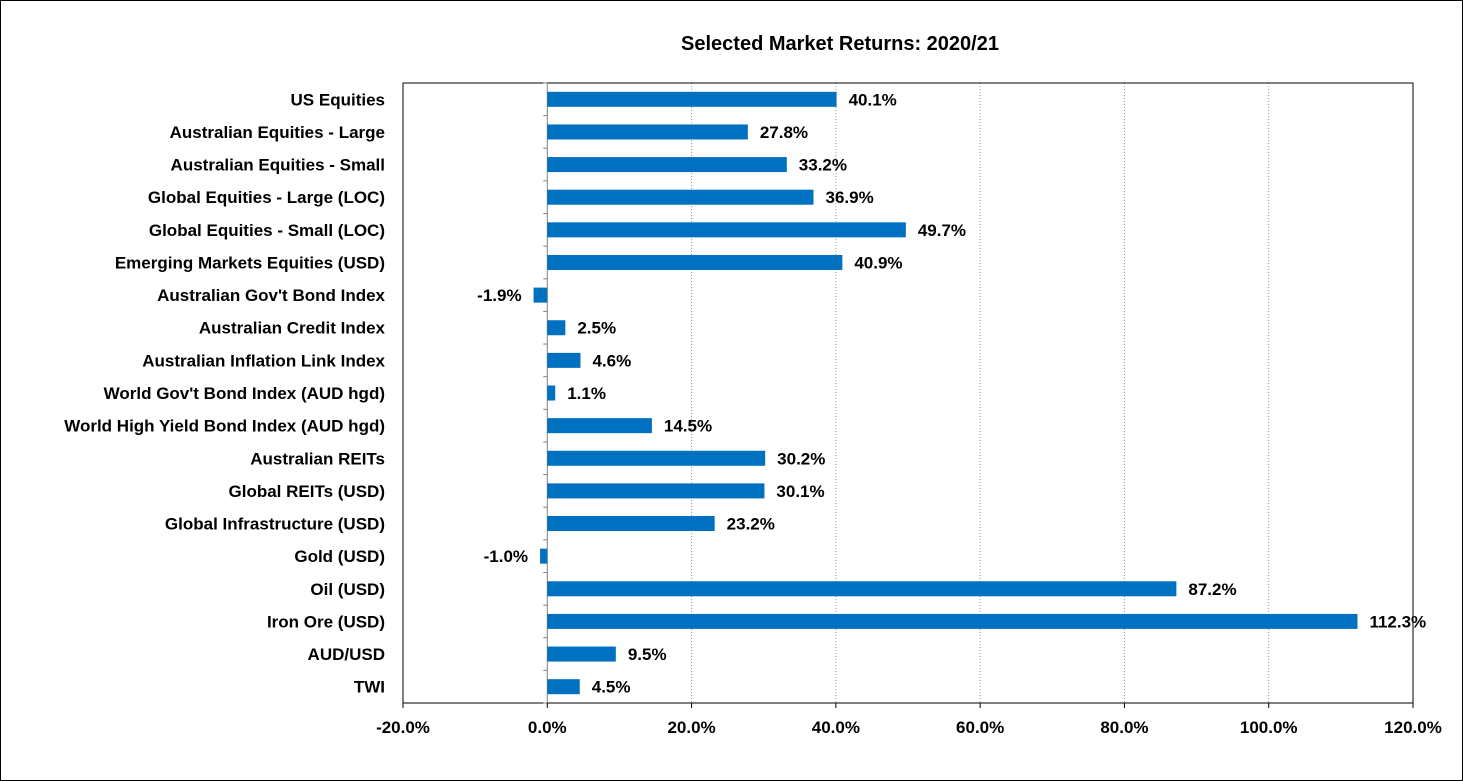 The image size is (1463, 781). I want to click on category-label: Global REITs (USD), so click(307, 491).